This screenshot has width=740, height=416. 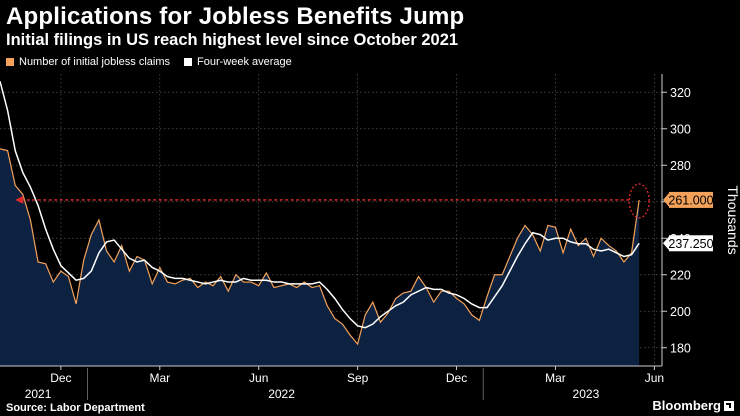 I want to click on legend-swatch-claims, so click(x=10, y=62).